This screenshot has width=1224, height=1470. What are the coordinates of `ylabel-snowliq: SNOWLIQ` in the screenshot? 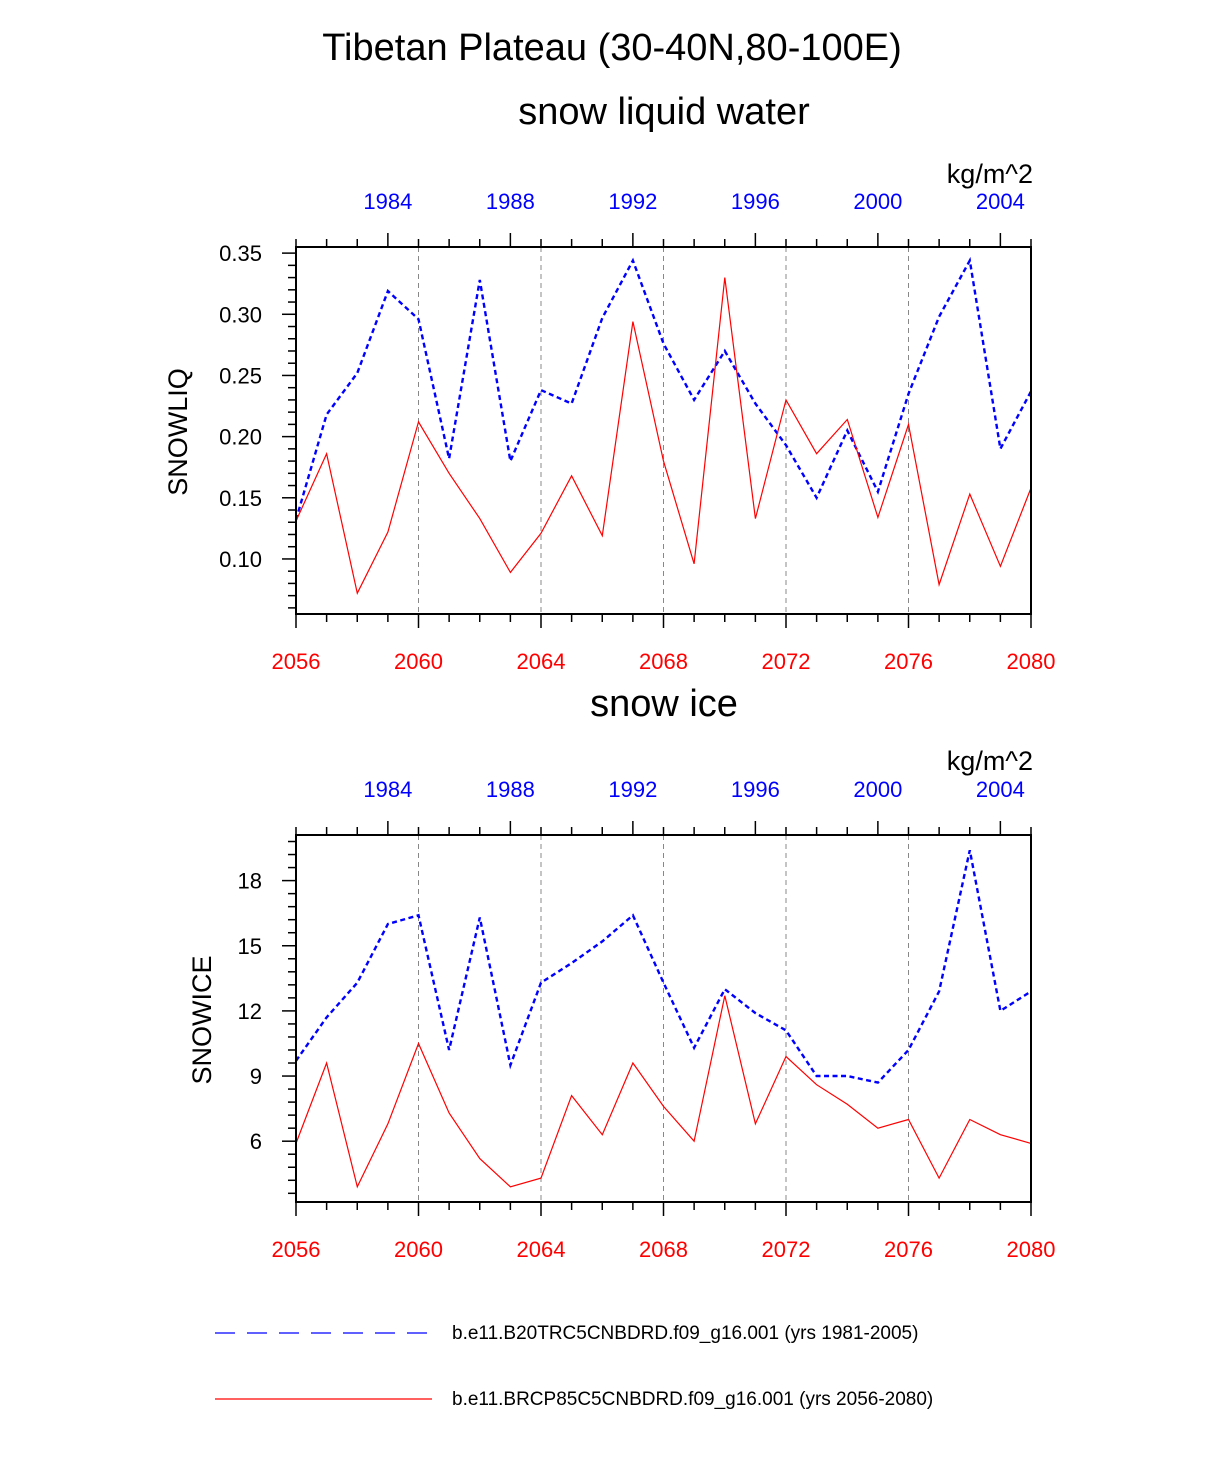 It's located at (178, 432).